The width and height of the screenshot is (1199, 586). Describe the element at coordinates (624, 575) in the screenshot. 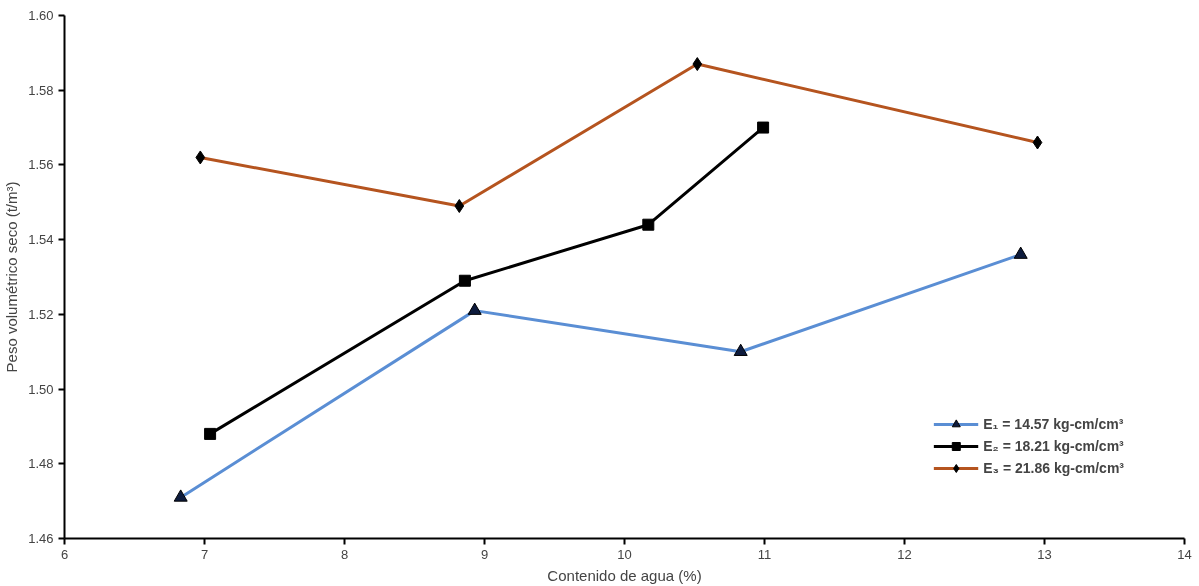

I see `x-axis-title: Contenido de agua (%)` at that location.